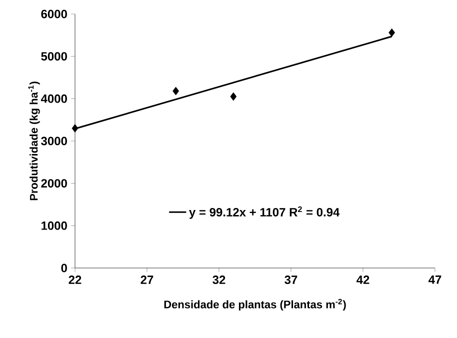 The width and height of the screenshot is (457, 338). What do you see at coordinates (54, 14) in the screenshot?
I see `y-tick-label: 6000` at bounding box center [54, 14].